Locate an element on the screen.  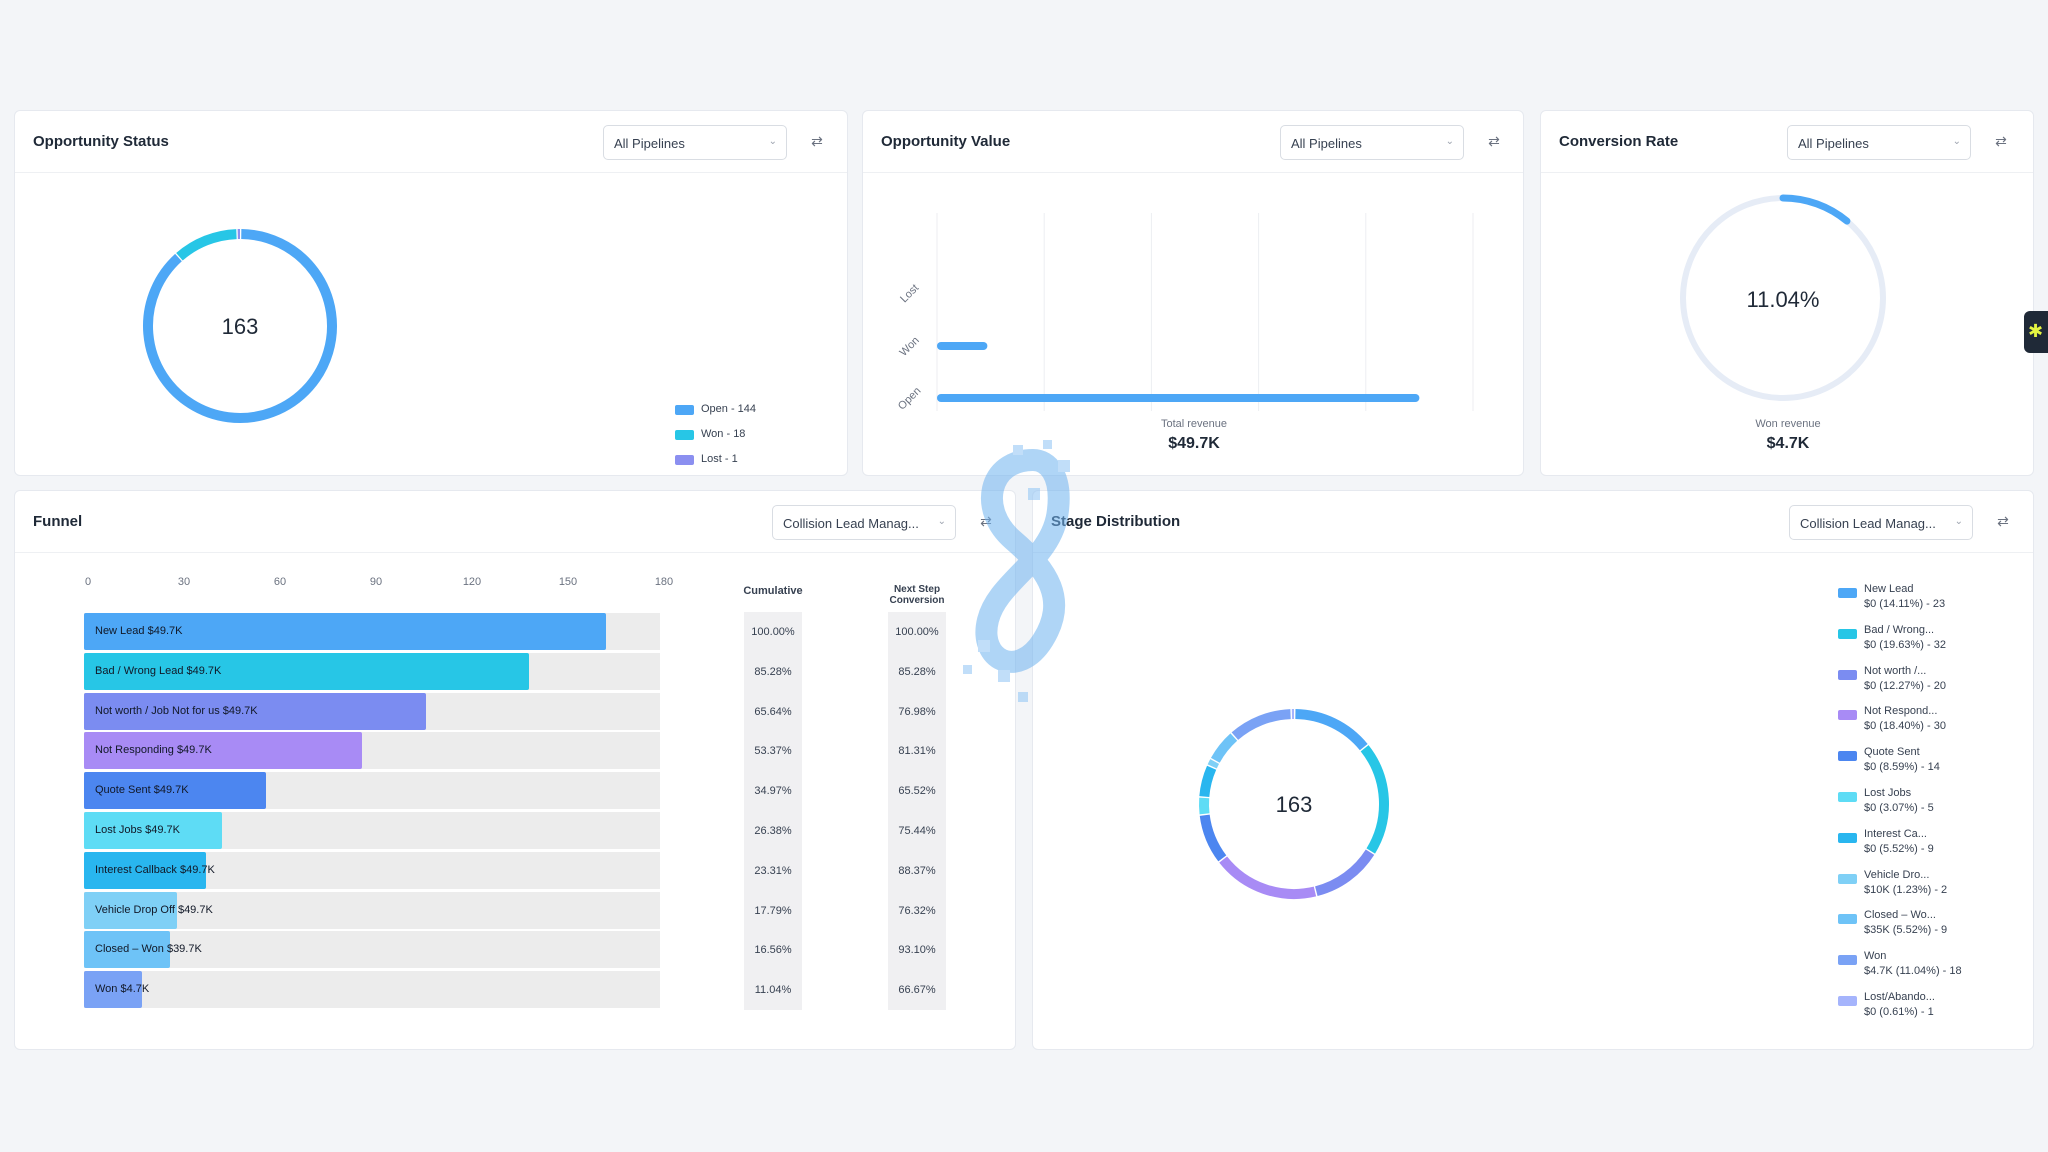
funnel-bar-label: Lost Jobs $49.7K is located at coordinates (138, 830).